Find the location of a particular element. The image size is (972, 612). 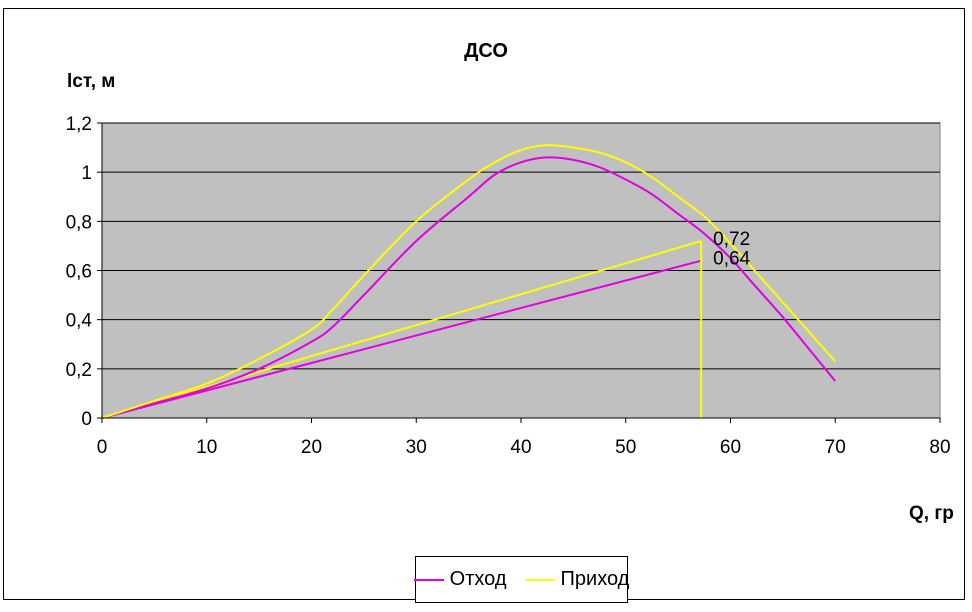

x-tick-label: 60 is located at coordinates (730, 447).